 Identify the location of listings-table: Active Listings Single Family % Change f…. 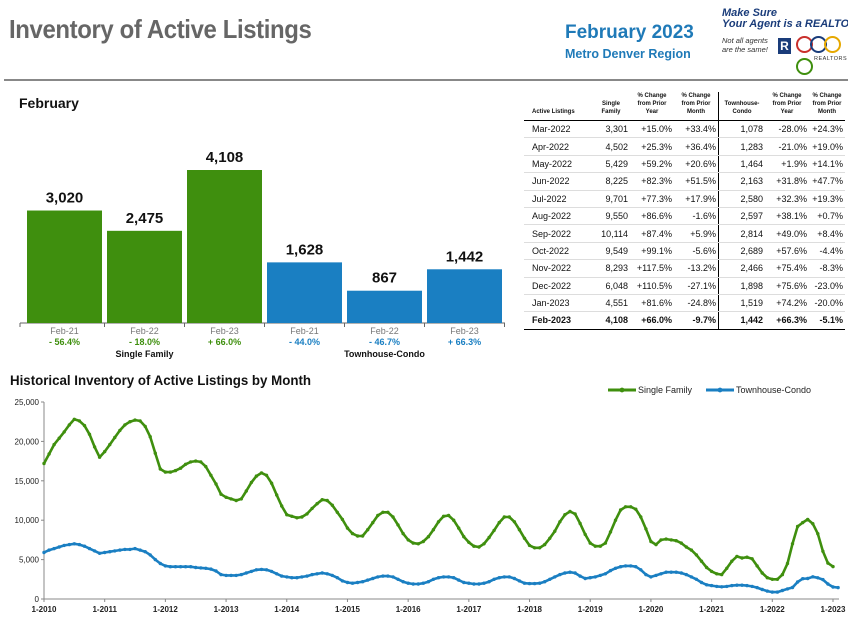
(684, 211).